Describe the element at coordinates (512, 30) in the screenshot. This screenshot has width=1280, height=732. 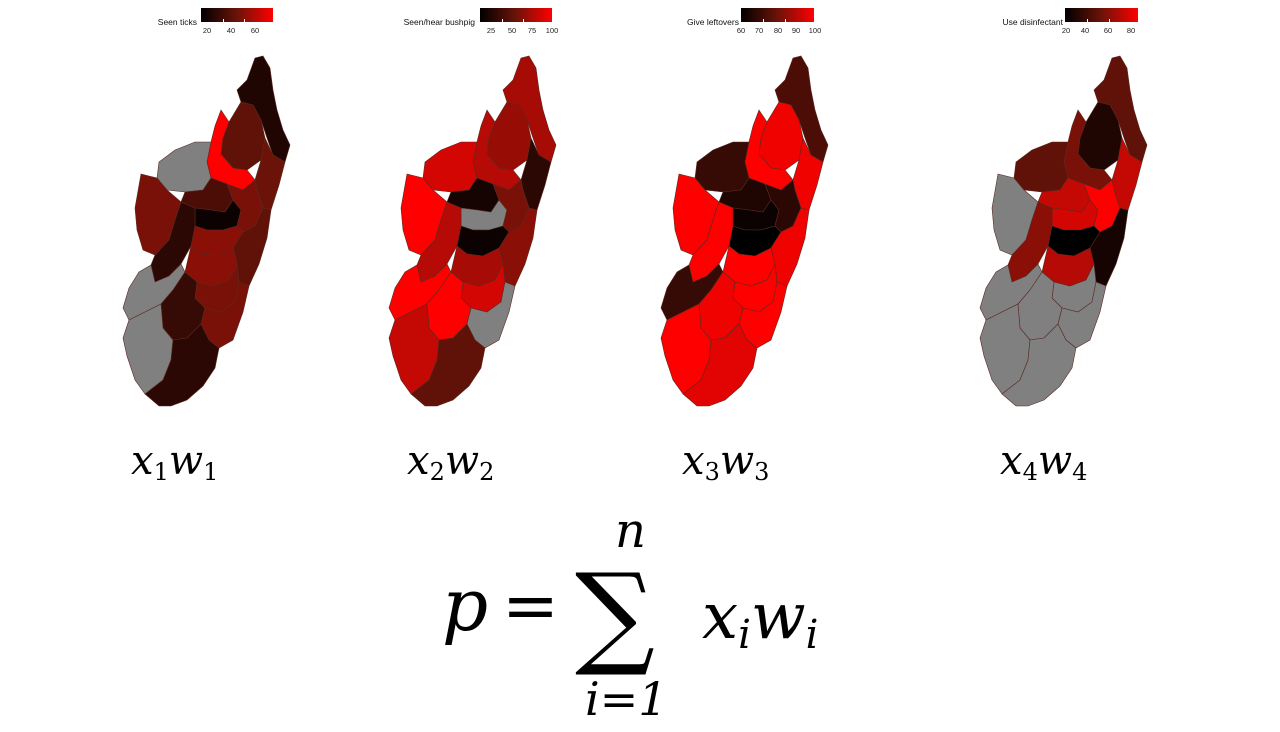
I see `legend-tick: 50` at that location.